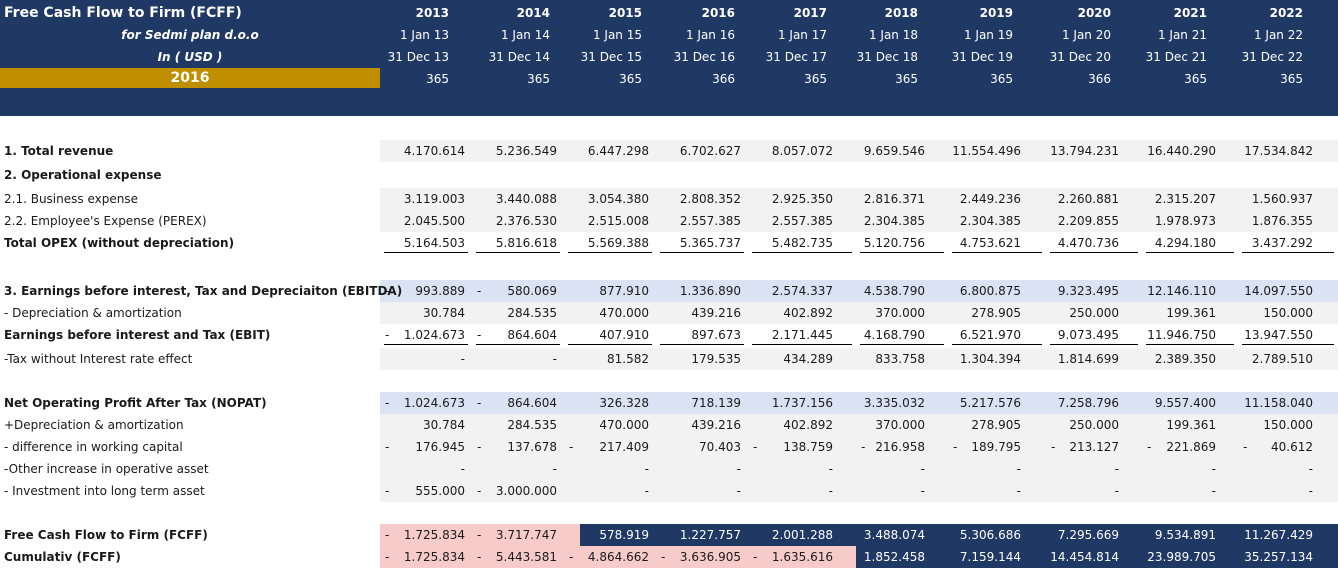  Describe the element at coordinates (996, 447) in the screenshot. I see `cell-value: 189.795` at that location.